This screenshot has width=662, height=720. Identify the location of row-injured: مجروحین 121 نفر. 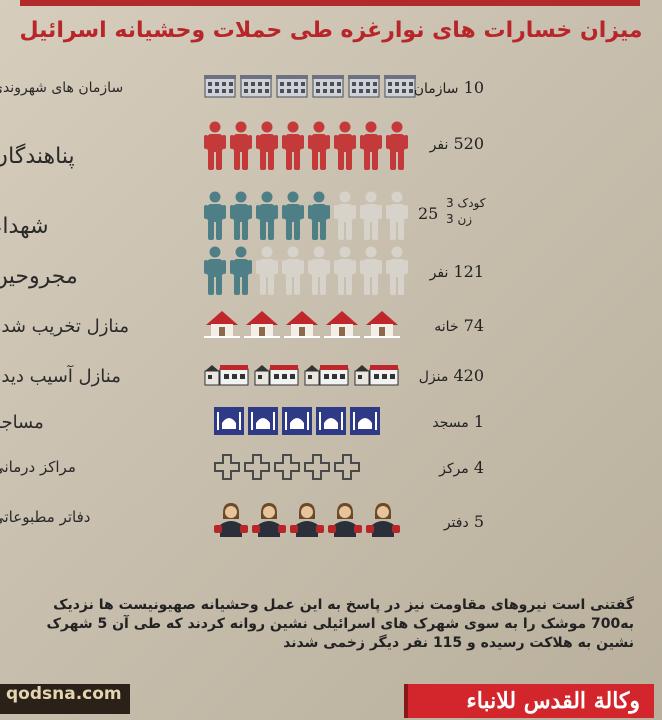
(331, 273).